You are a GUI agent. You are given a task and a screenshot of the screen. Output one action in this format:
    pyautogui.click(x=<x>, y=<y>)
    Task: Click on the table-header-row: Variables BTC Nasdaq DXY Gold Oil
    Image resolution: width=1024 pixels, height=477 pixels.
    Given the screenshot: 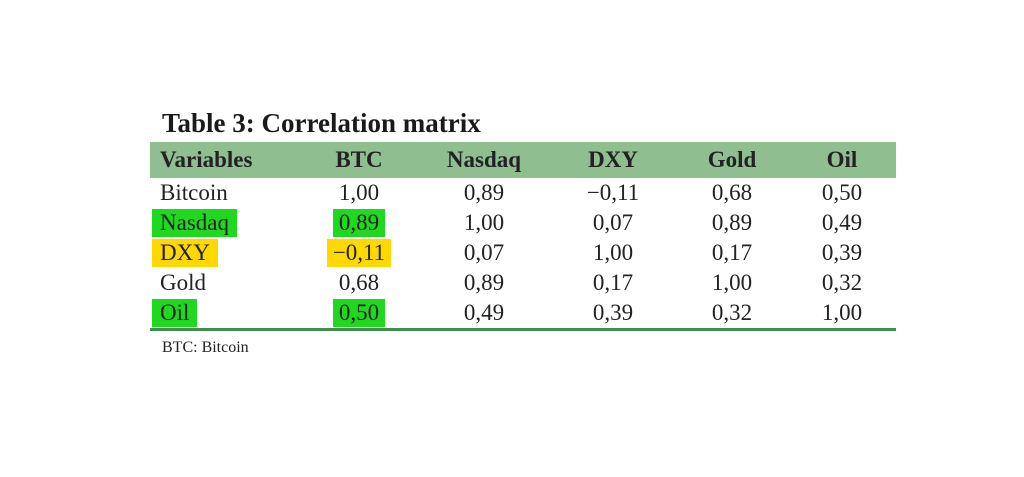 What is the action you would take?
    pyautogui.click(x=523, y=160)
    